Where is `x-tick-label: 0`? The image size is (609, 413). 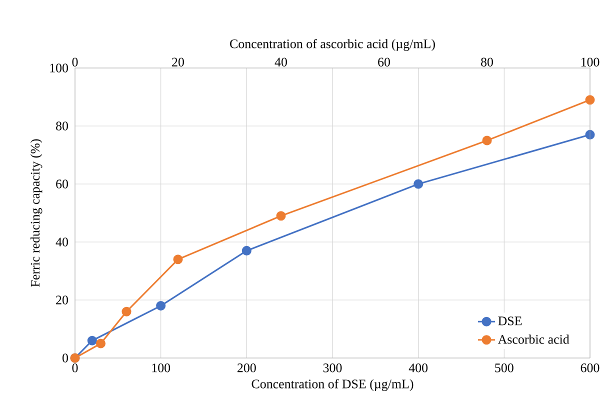
x-tick-label: 0 is located at coordinates (75, 368).